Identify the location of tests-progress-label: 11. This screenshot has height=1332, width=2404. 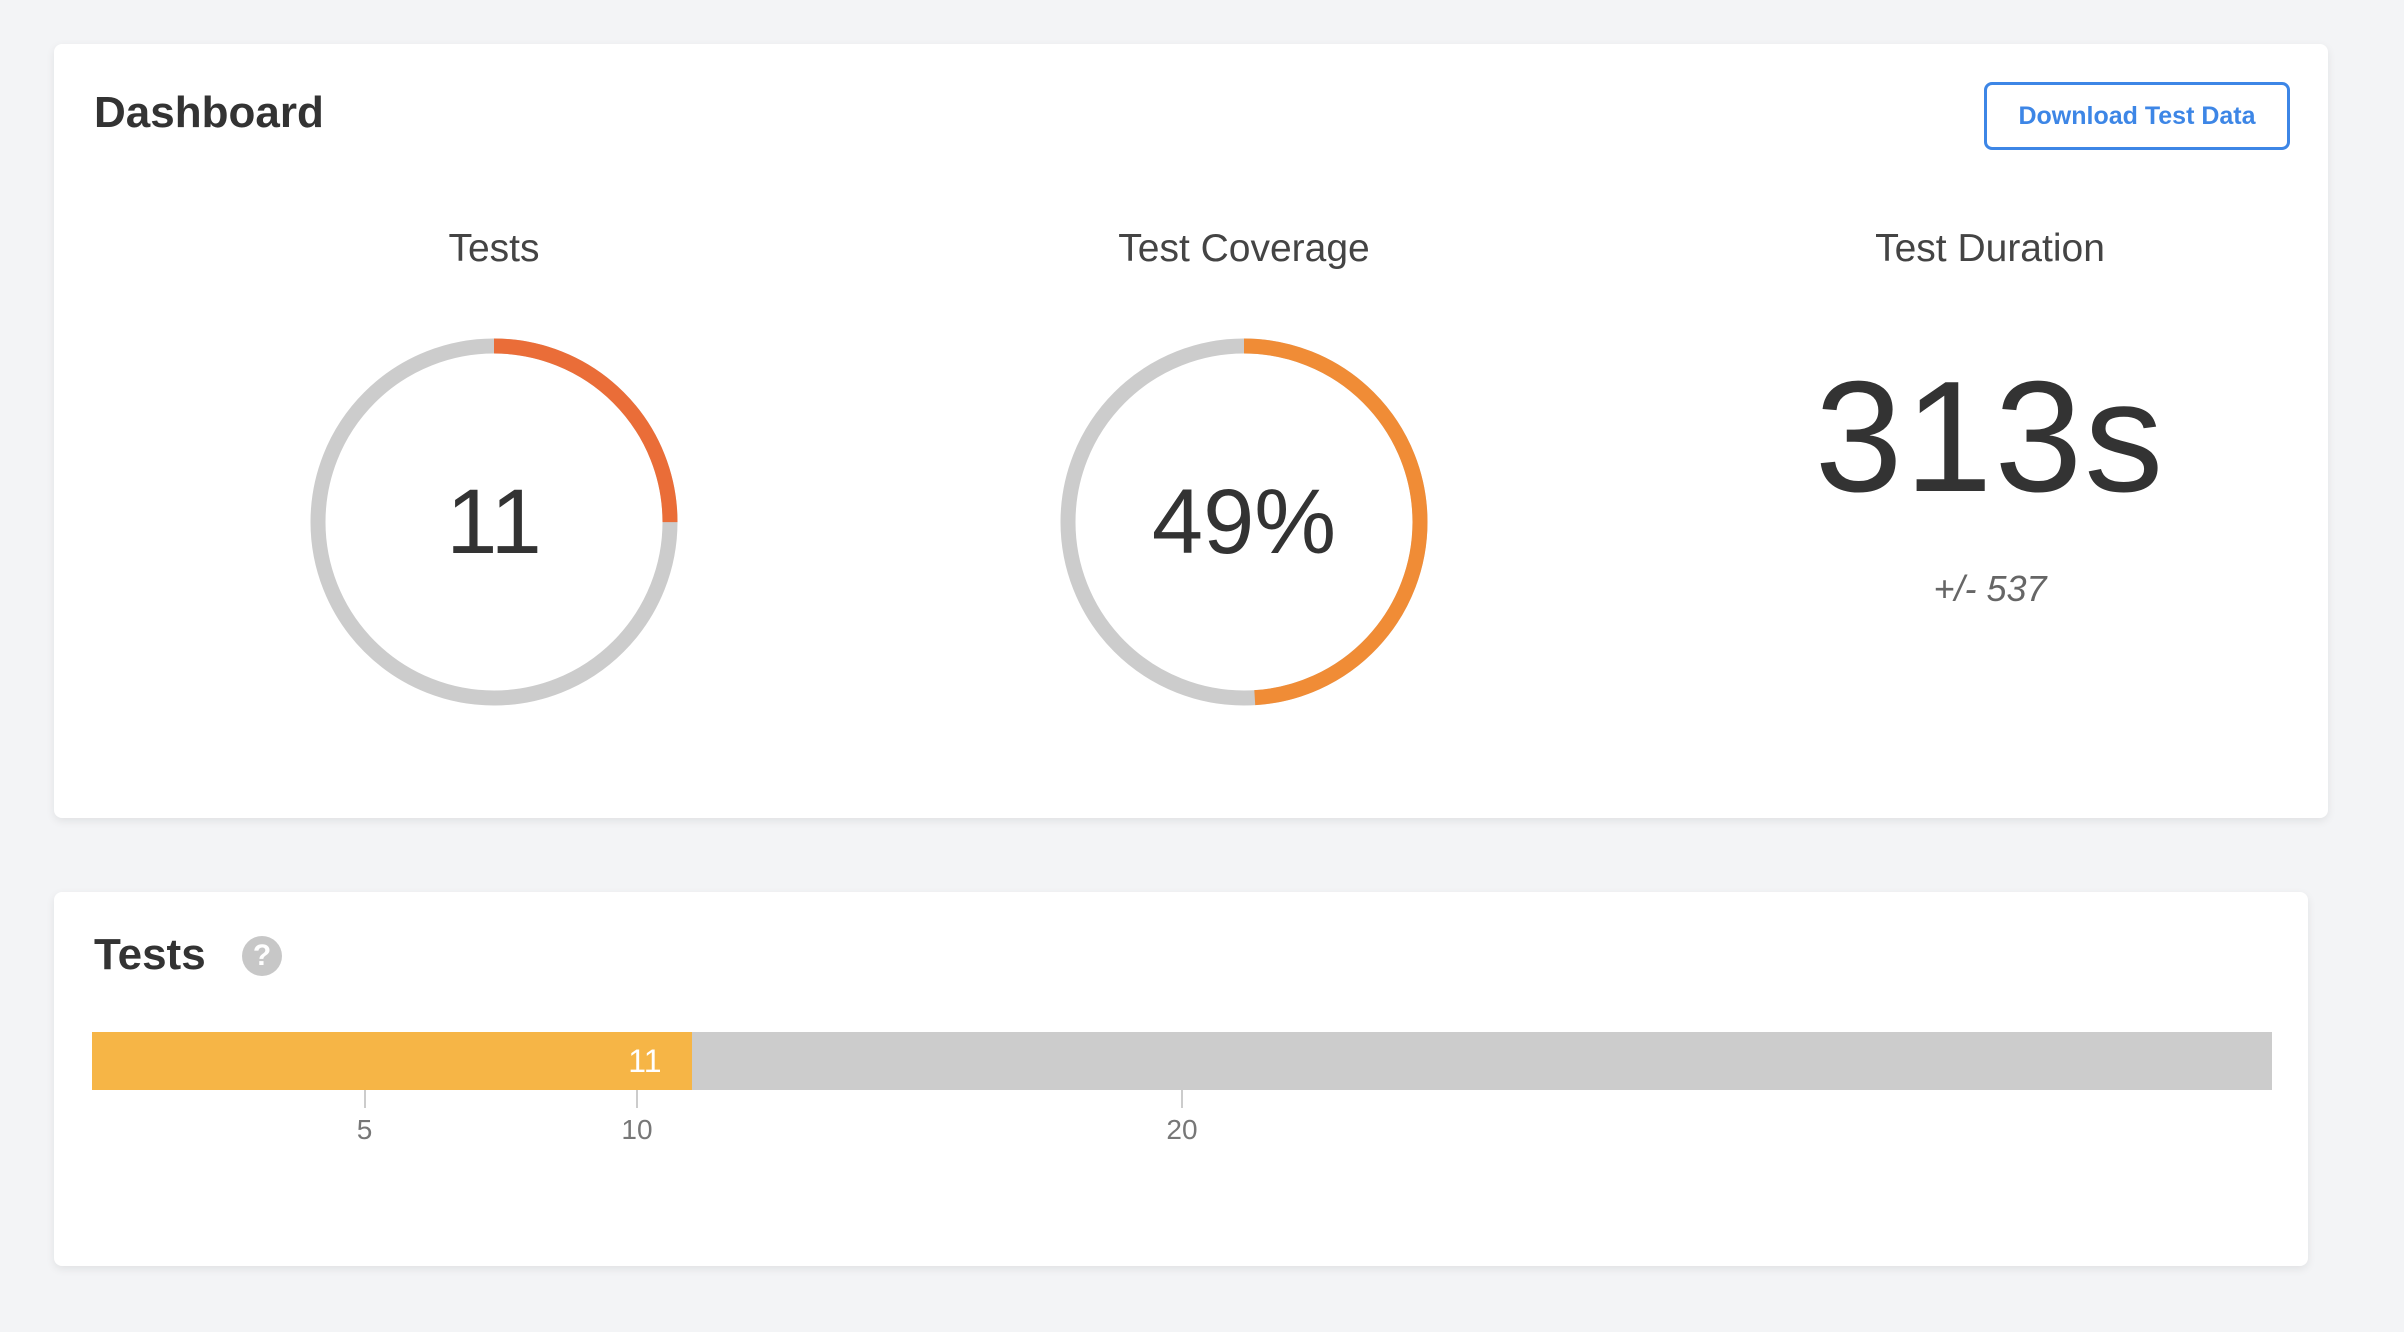
(645, 1061).